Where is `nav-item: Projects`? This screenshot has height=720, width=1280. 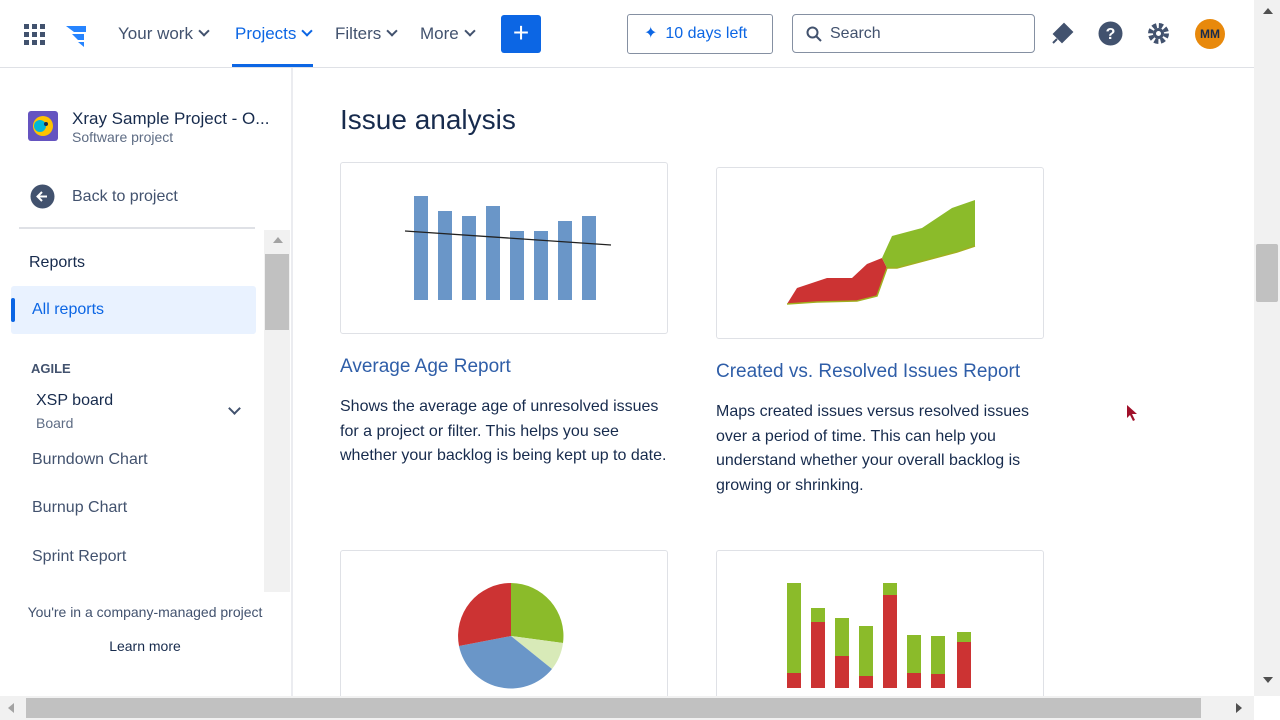 nav-item: Projects is located at coordinates (273, 34).